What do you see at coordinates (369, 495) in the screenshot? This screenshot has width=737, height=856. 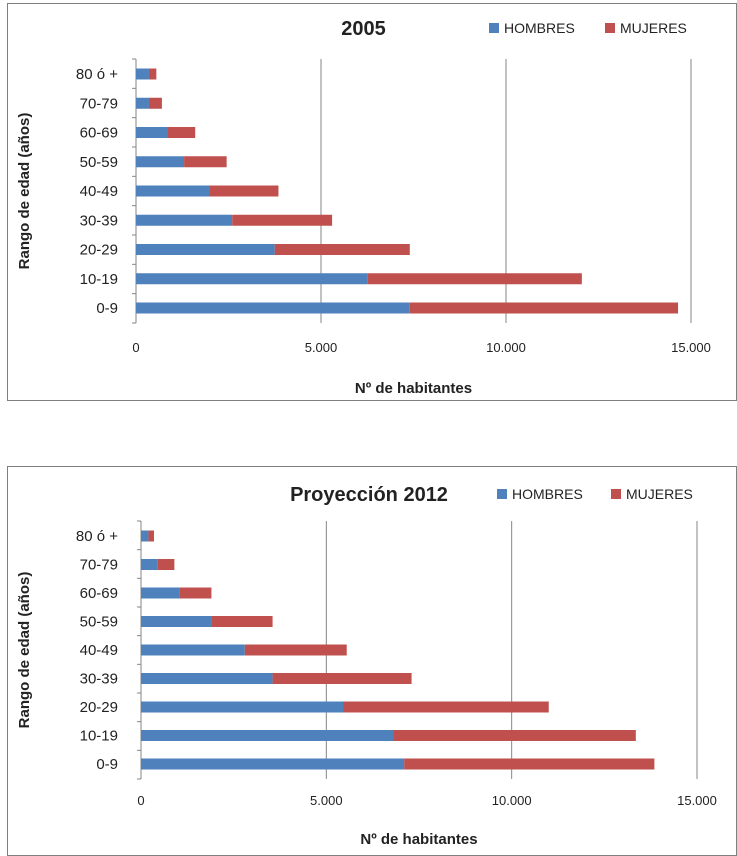 I see `chart-title: Proyección 2012` at bounding box center [369, 495].